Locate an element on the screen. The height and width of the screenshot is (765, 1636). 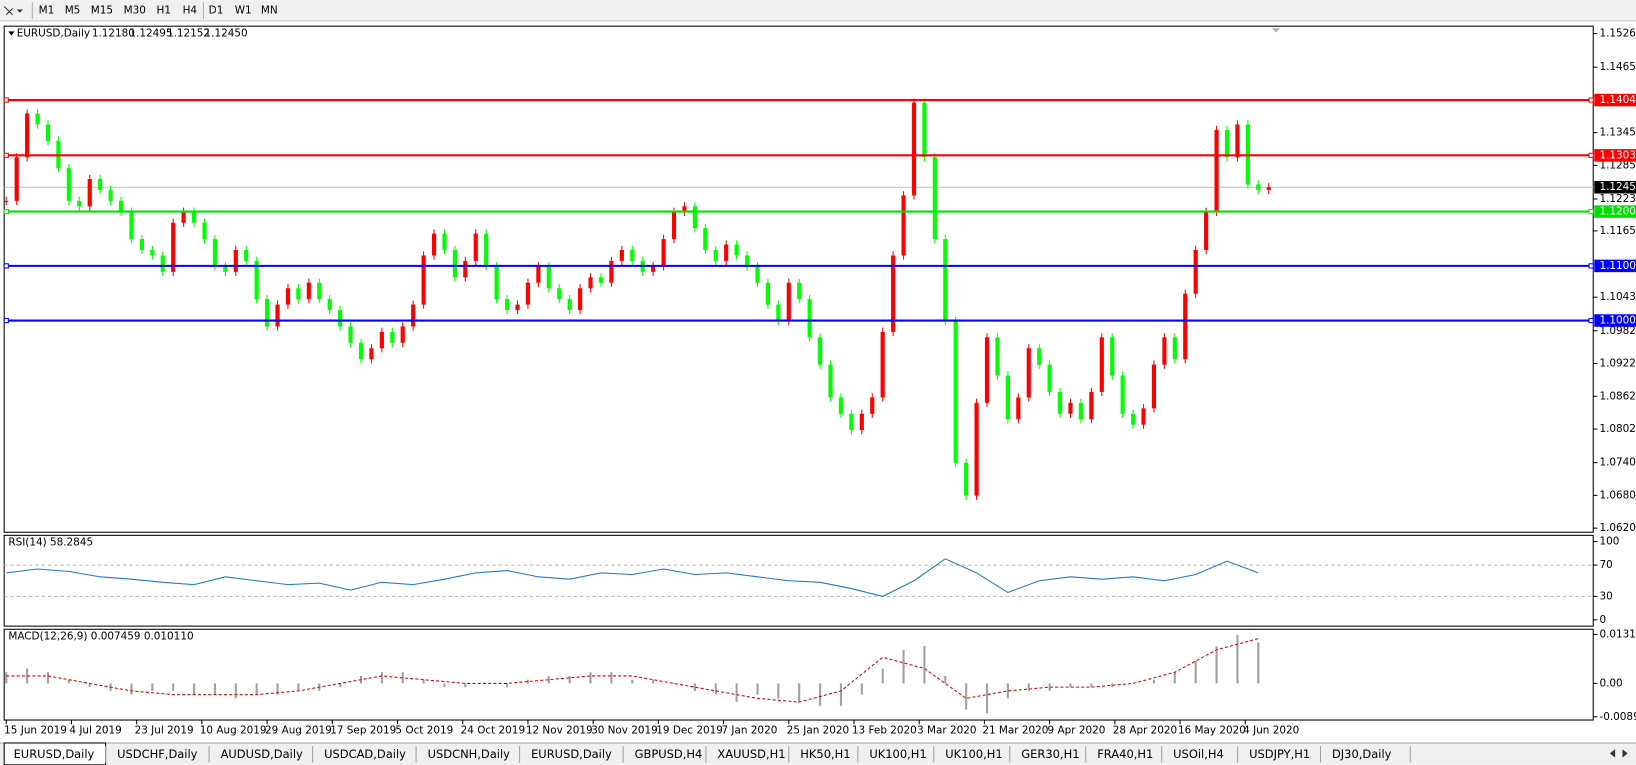
chart-tab-label: FRA40,H1 is located at coordinates (1125, 754).